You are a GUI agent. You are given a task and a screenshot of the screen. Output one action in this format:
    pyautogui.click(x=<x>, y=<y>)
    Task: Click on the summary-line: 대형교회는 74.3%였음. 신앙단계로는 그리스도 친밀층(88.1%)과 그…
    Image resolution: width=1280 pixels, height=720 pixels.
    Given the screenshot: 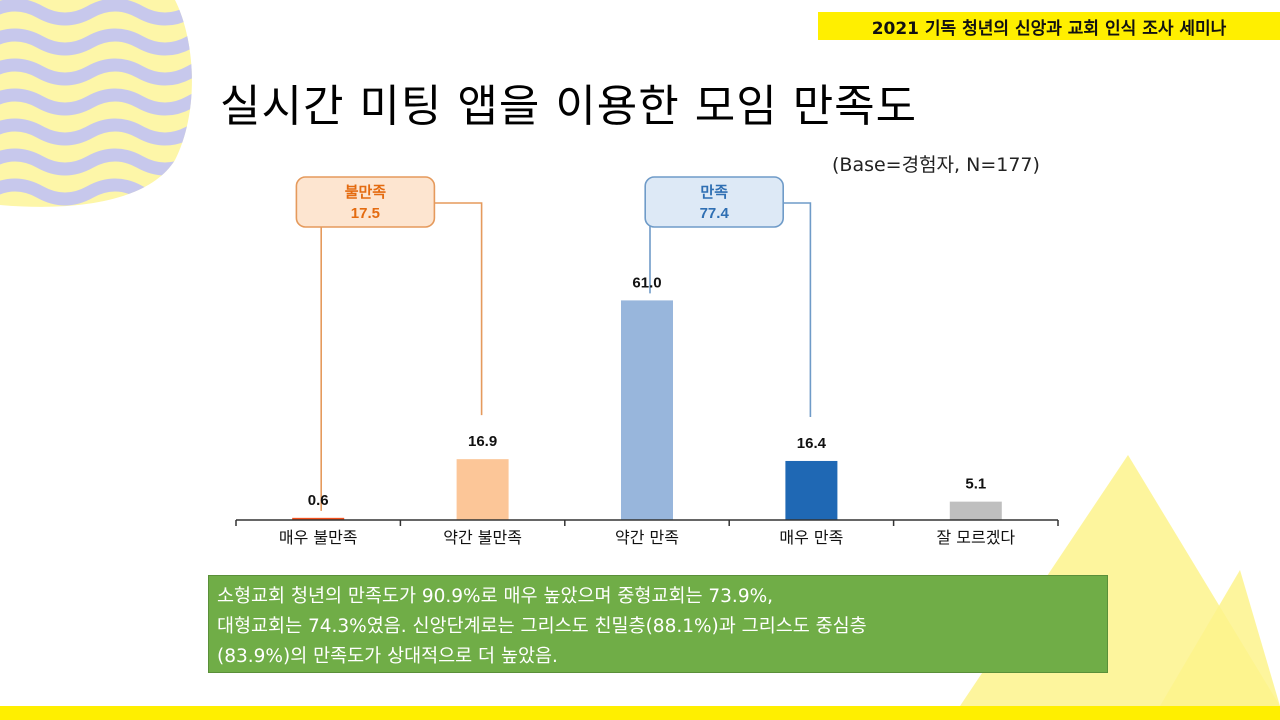 What is the action you would take?
    pyautogui.click(x=542, y=626)
    